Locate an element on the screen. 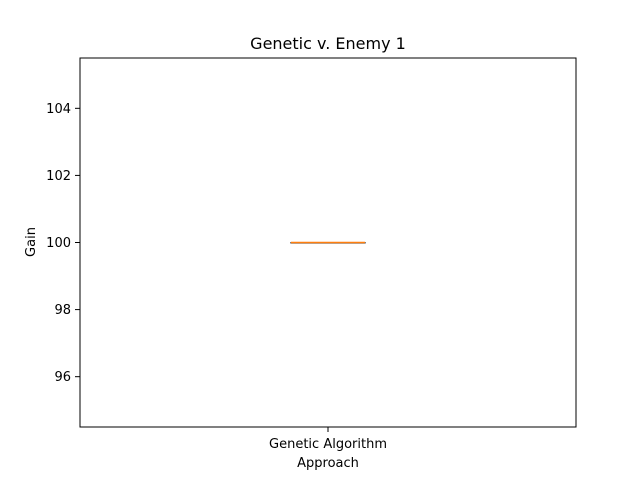 The width and height of the screenshot is (640, 480). boxes-group is located at coordinates (328, 242).